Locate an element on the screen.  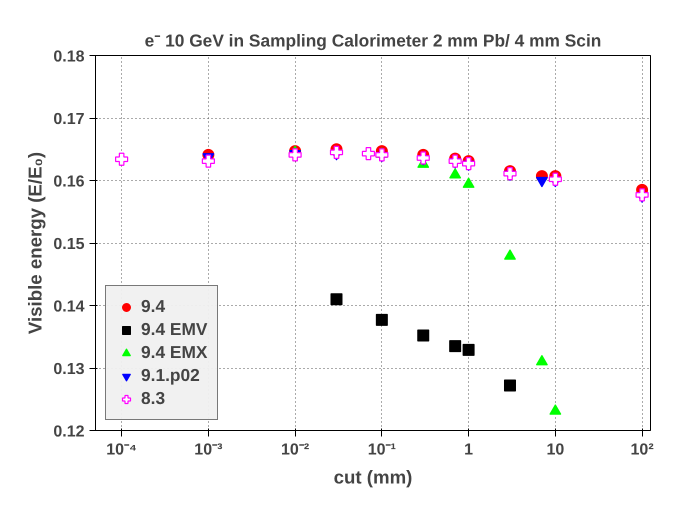
legend-label: 9.4 EMV is located at coordinates (174, 329).